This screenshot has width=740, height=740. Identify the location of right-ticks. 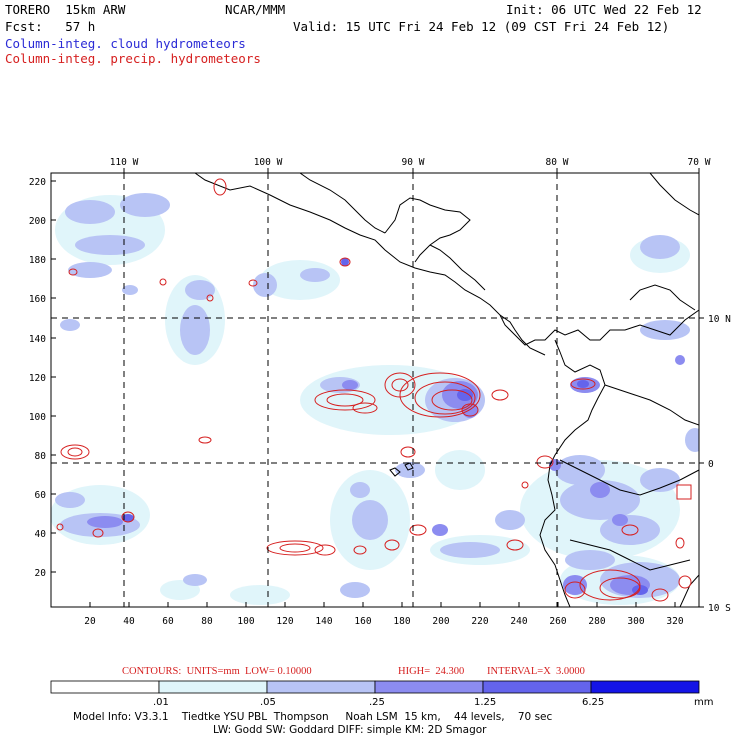
(701, 462).